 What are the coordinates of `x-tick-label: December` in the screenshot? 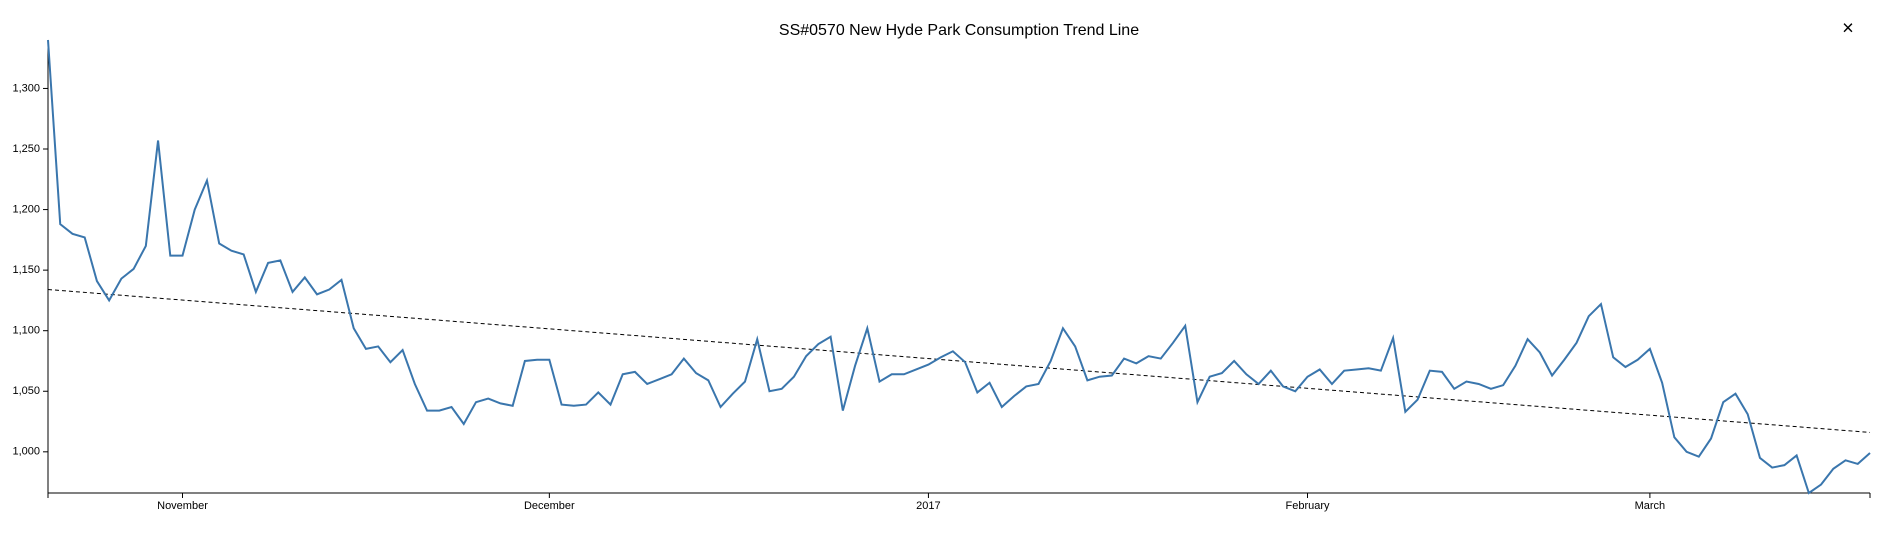 It's located at (549, 506).